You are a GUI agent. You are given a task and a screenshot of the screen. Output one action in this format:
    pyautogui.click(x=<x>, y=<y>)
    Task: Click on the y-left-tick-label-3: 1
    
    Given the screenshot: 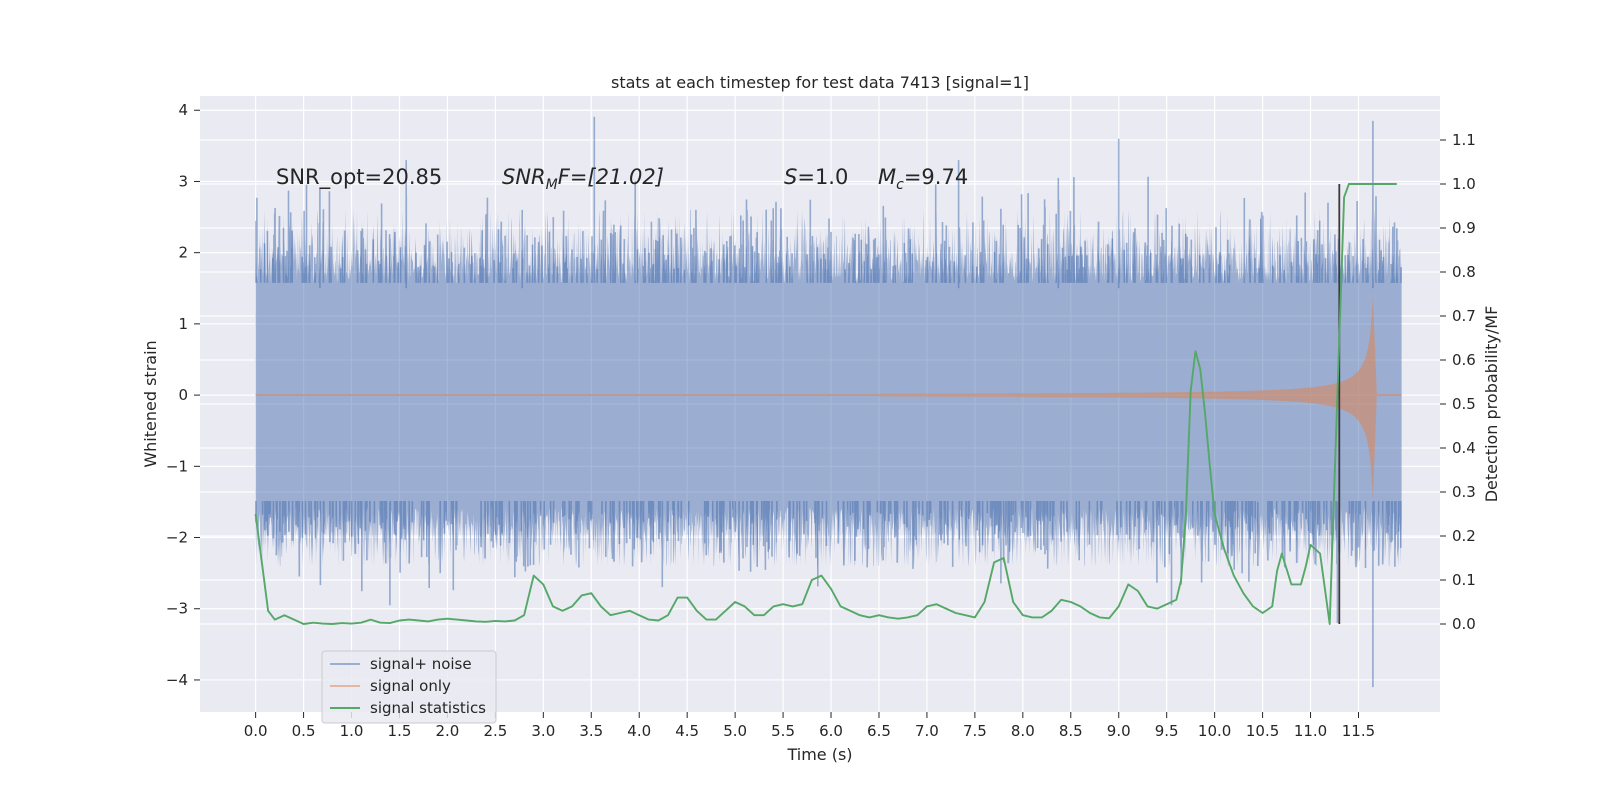 What is the action you would take?
    pyautogui.click(x=183, y=324)
    